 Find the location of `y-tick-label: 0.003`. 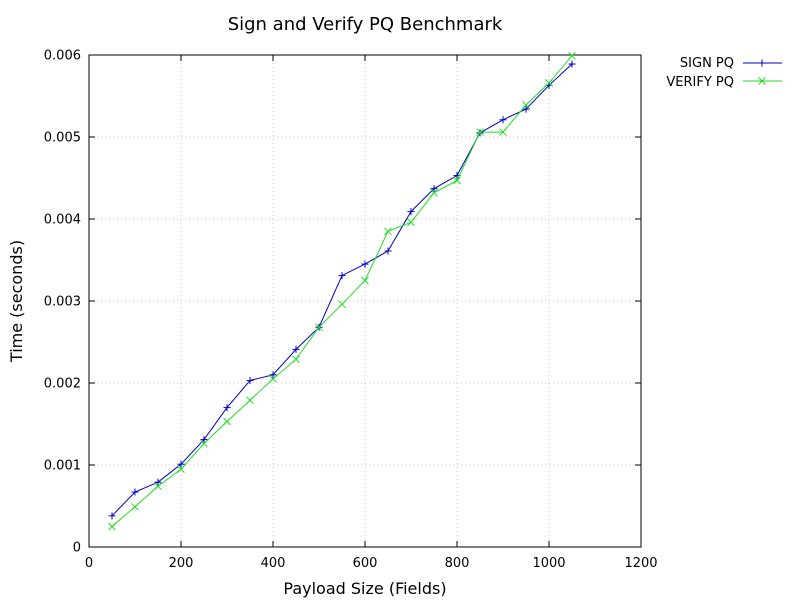

y-tick-label: 0.003 is located at coordinates (62, 302).